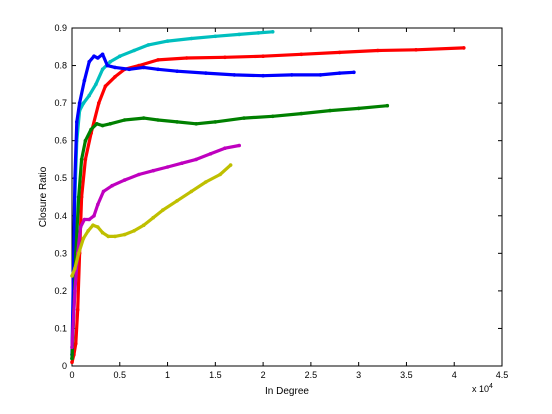 The width and height of the screenshot is (552, 414). Describe the element at coordinates (502, 375) in the screenshot. I see `x-tick-label: 4.5` at that location.